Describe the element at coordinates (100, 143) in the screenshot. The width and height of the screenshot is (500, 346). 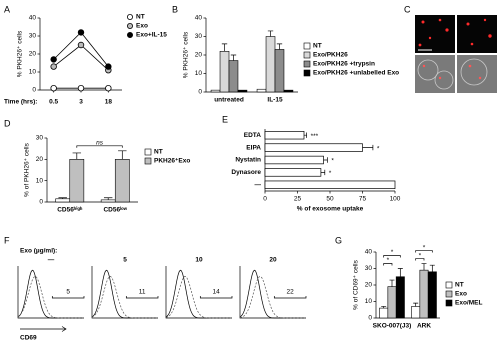
I see `significance-label: ns` at that location.